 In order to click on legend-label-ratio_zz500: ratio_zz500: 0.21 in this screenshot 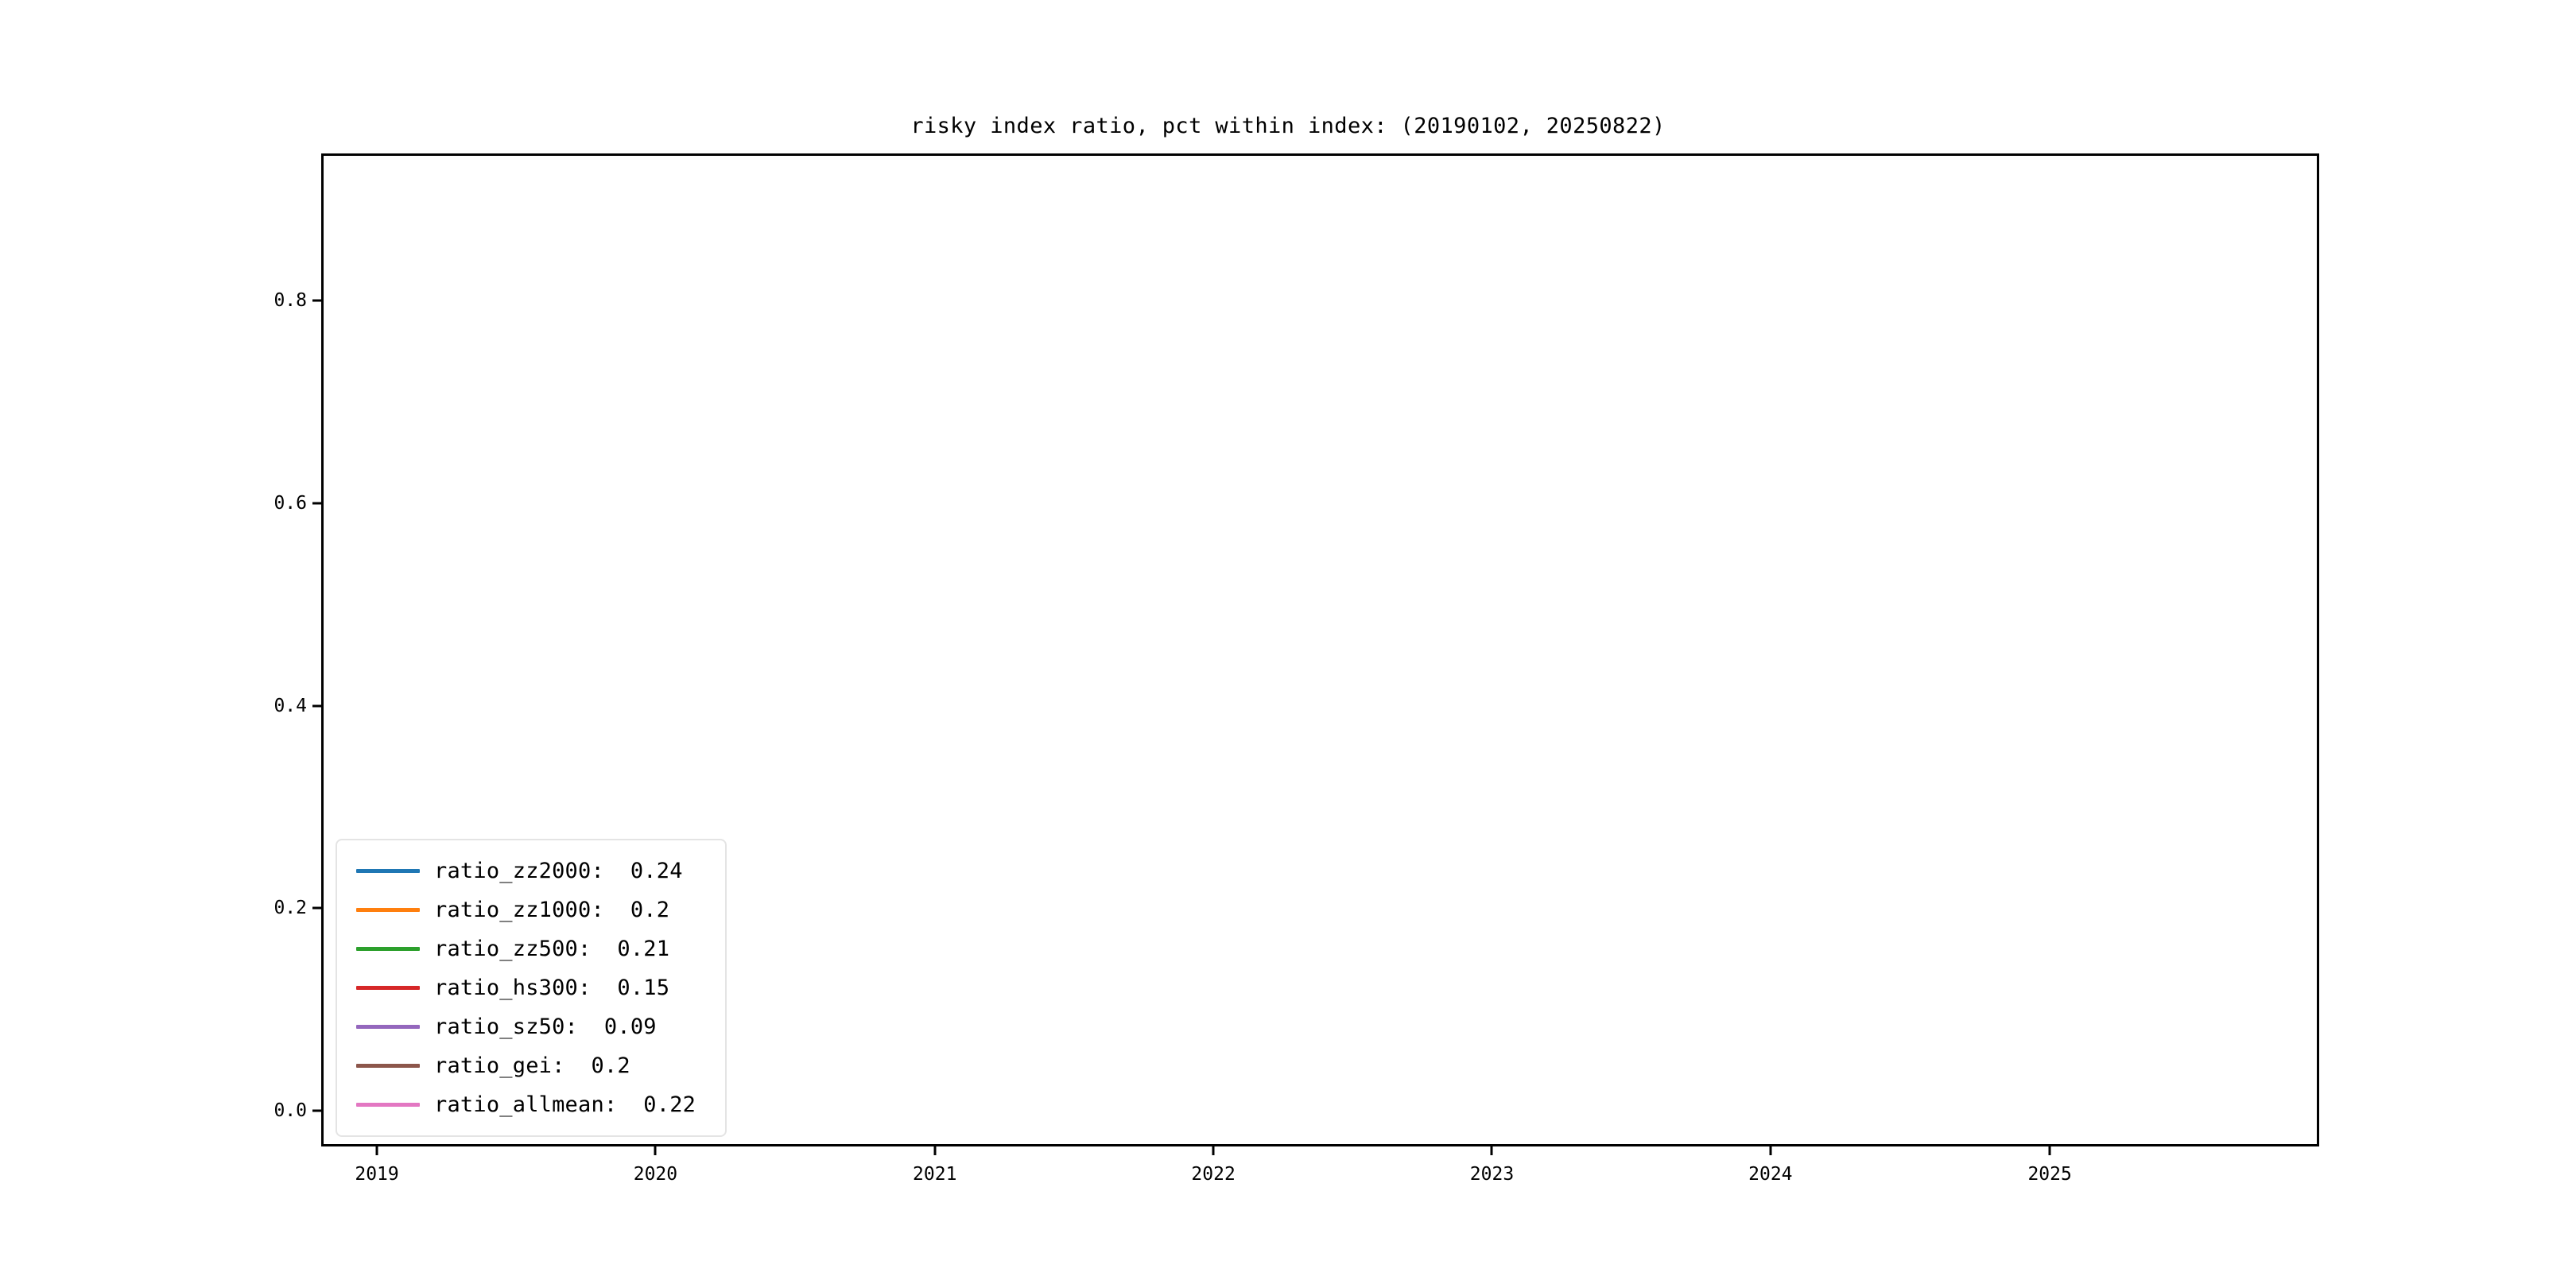, I will do `click(552, 949)`.